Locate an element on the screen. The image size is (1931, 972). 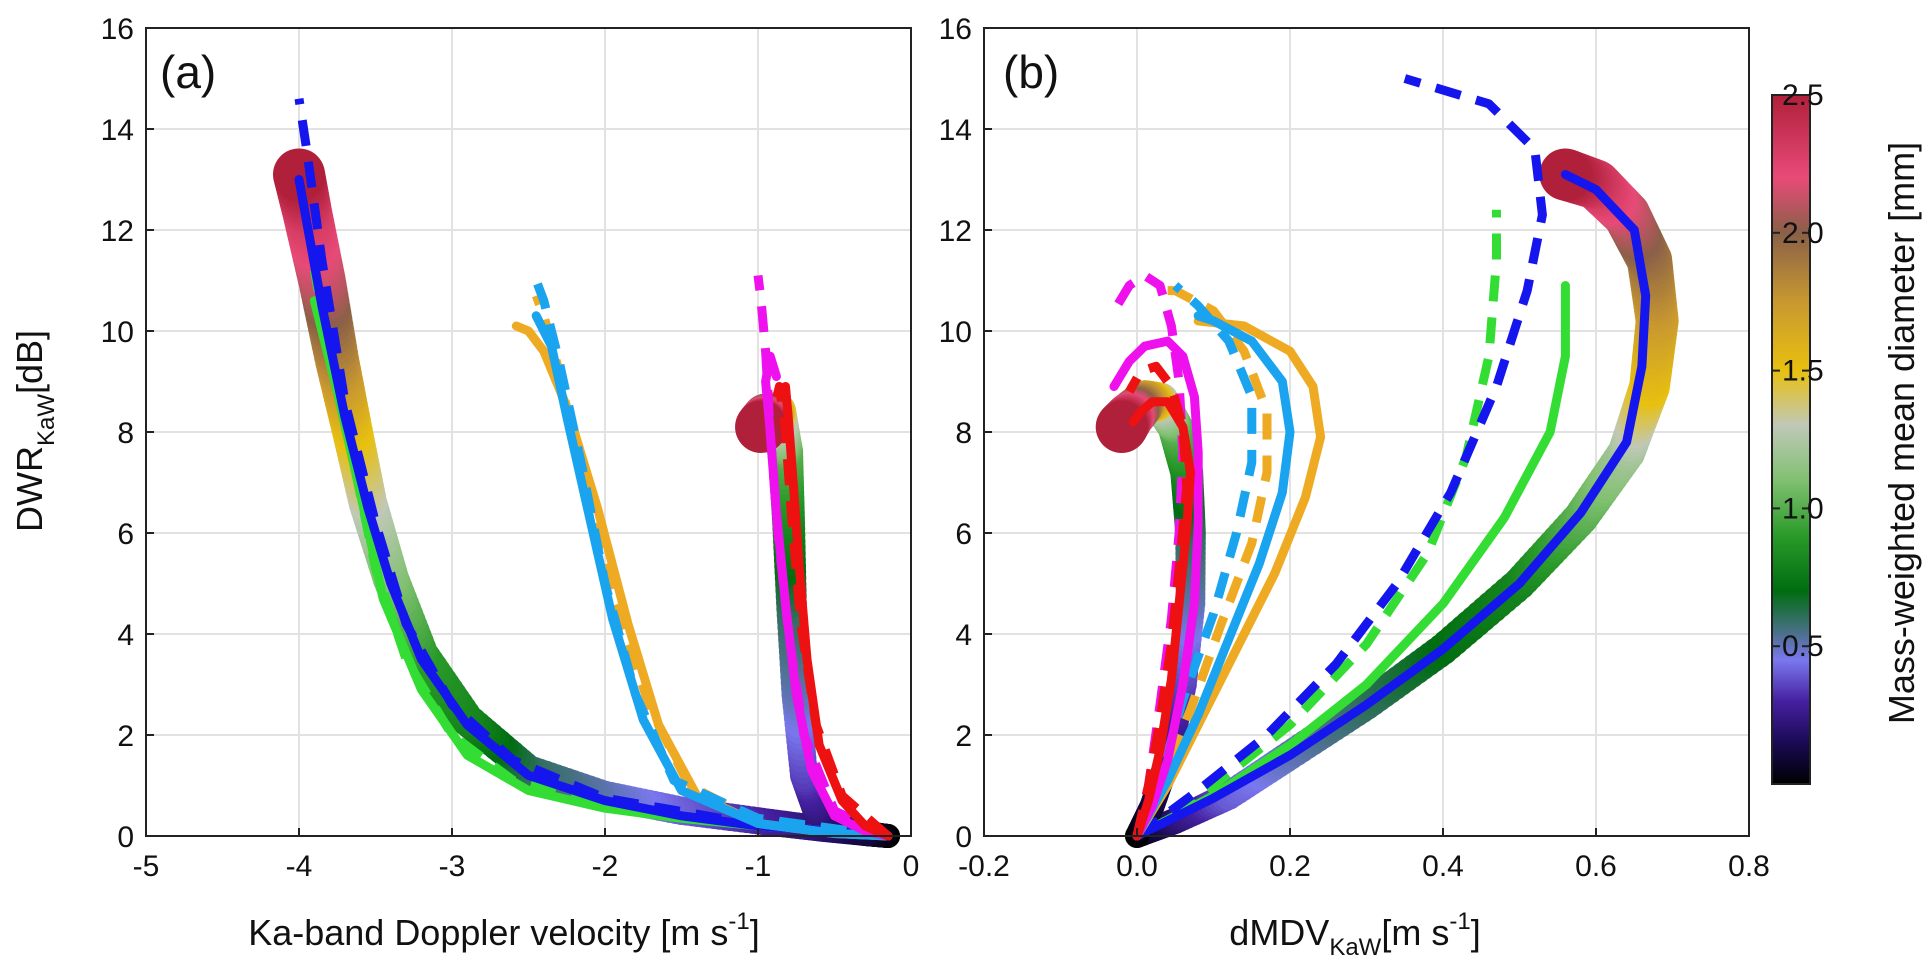
x-tick-label: -3 is located at coordinates (452, 866).